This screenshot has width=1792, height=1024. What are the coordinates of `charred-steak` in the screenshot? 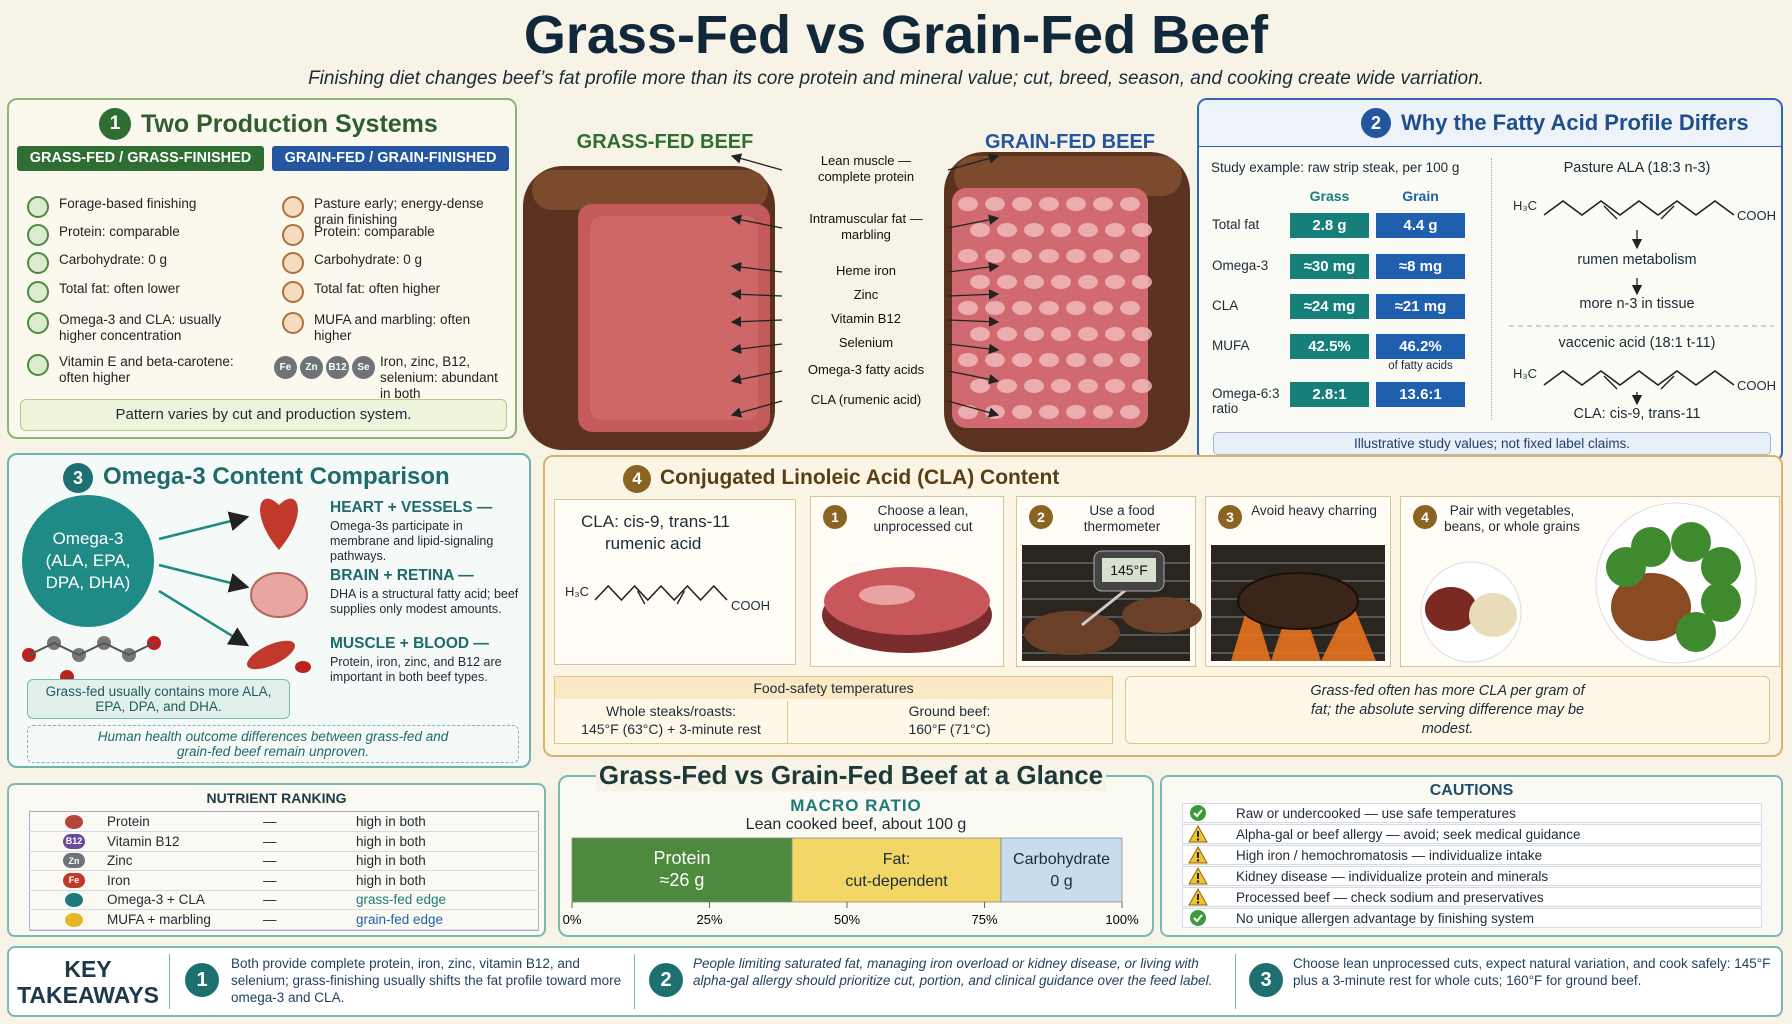 It's located at (1298, 601).